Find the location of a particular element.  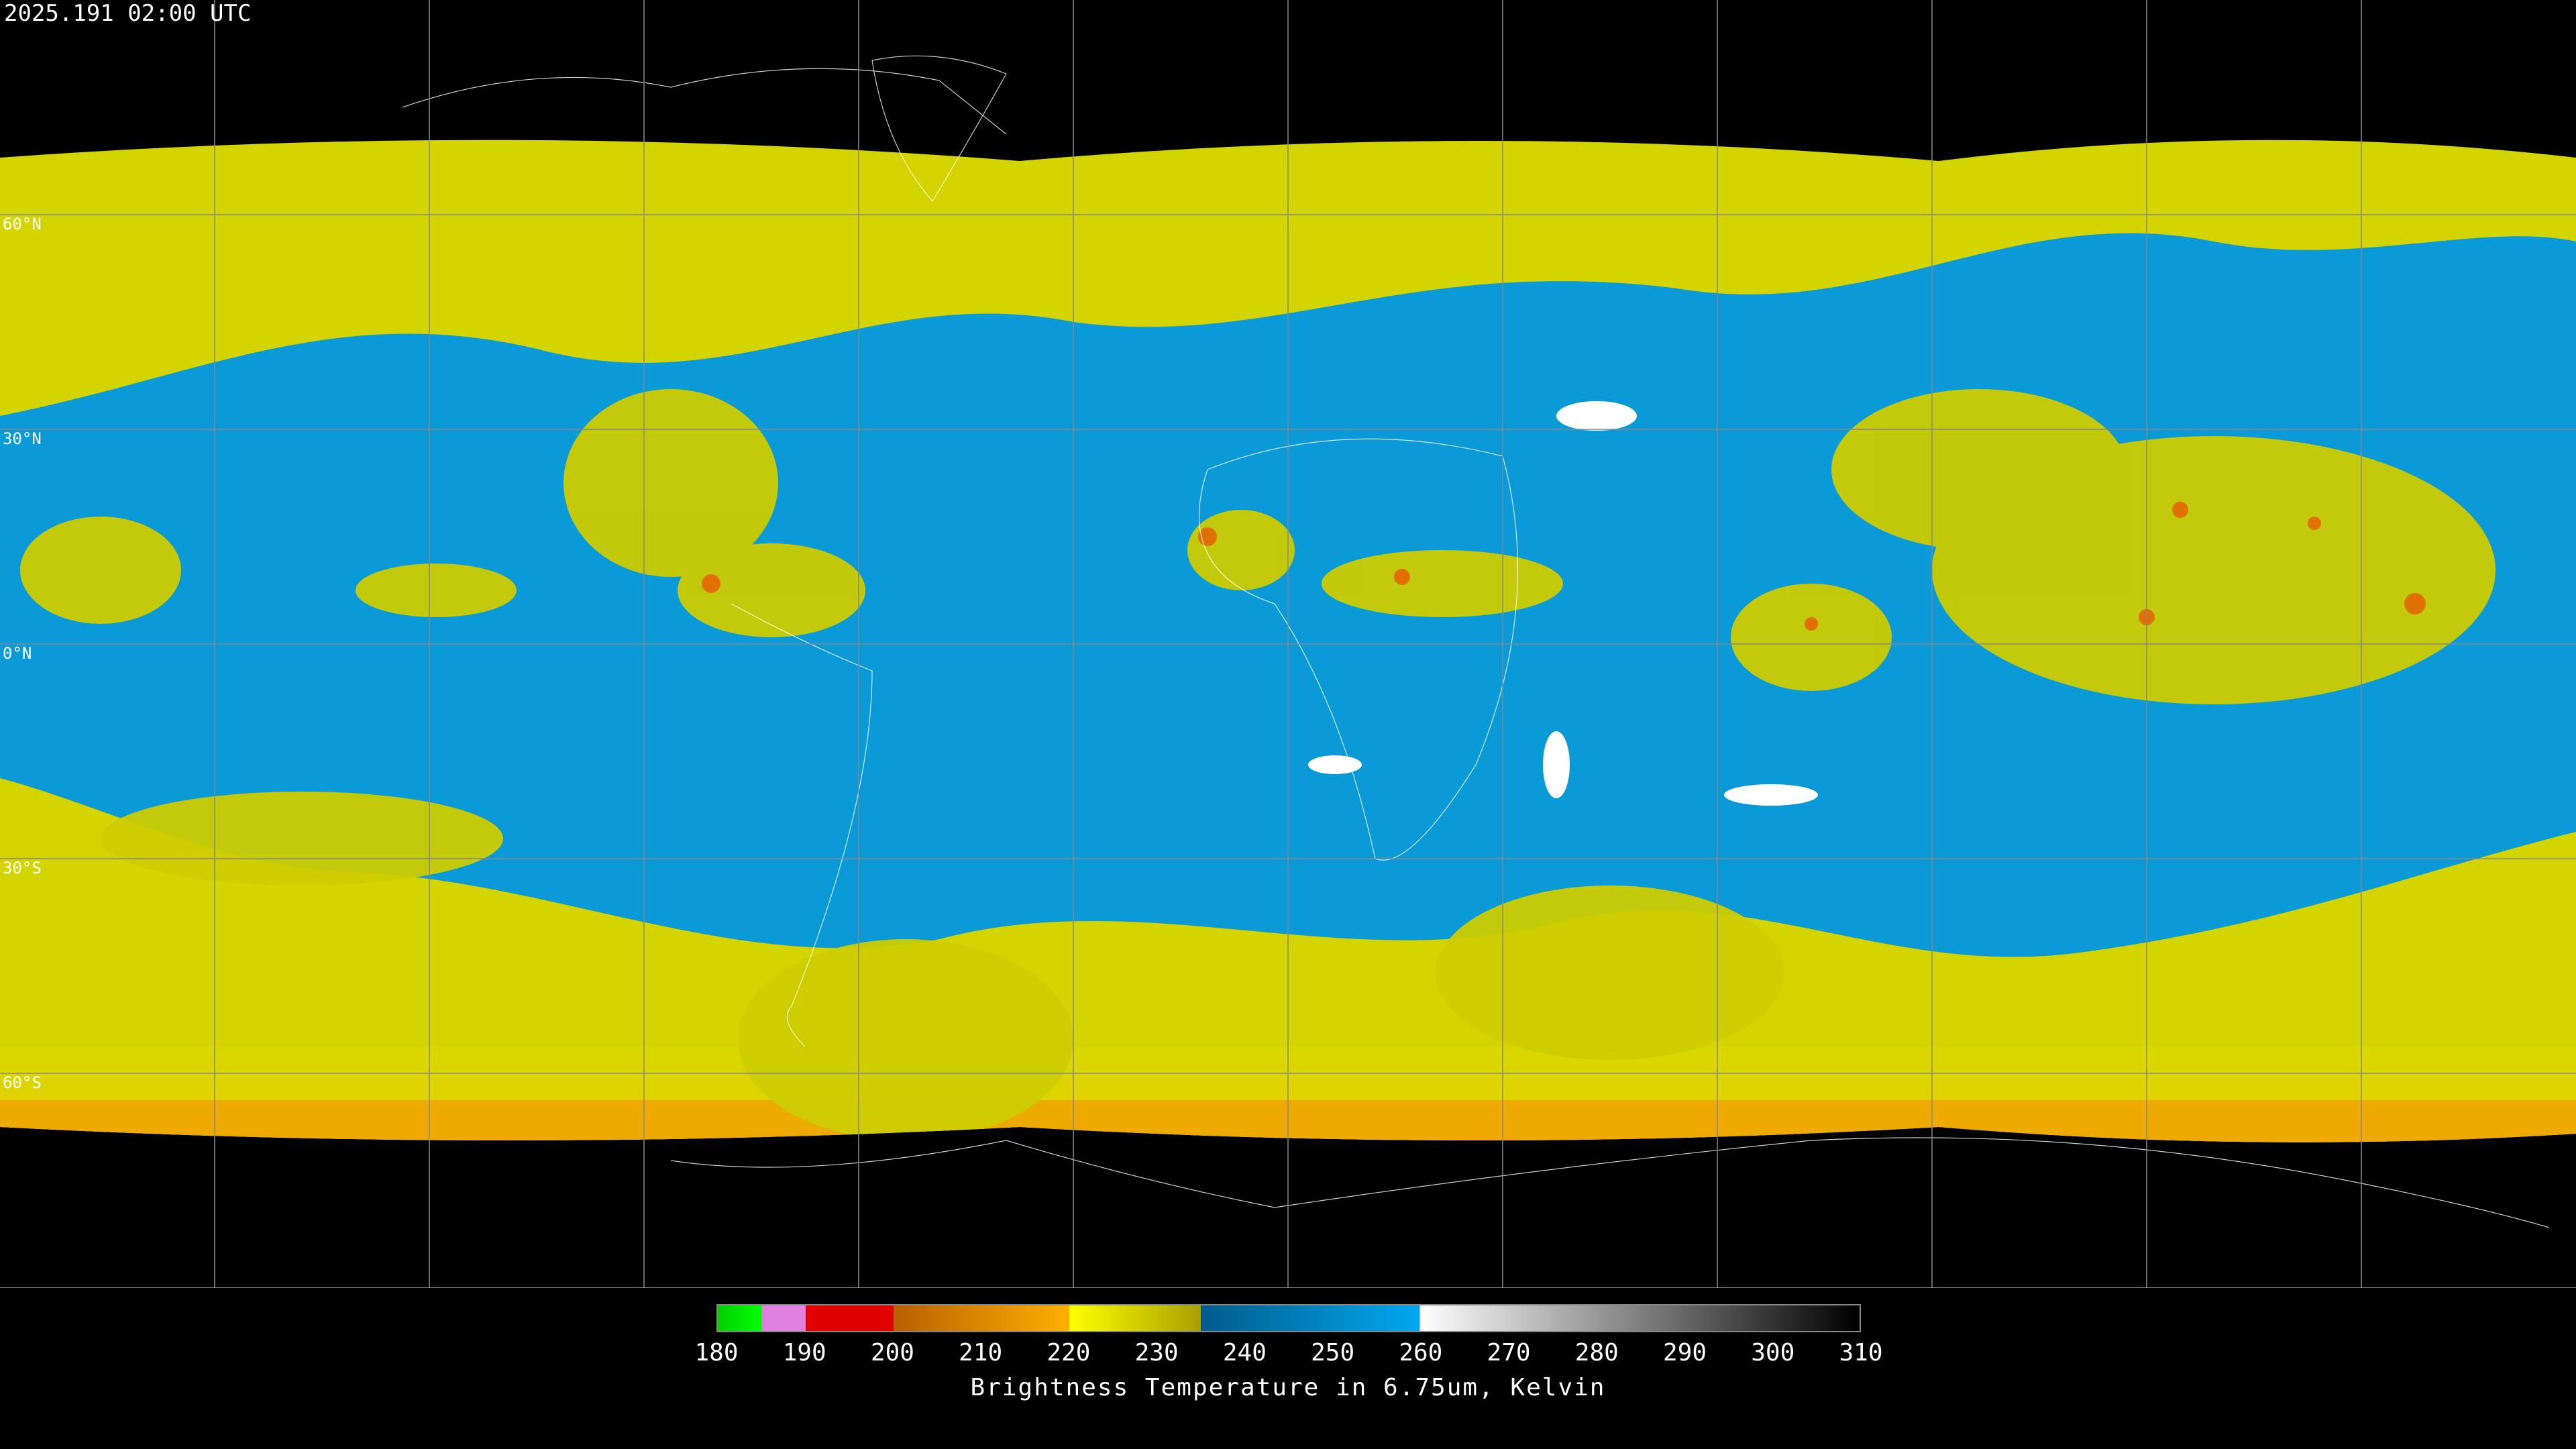

colorbar-tick-label: 270 is located at coordinates (1509, 1352).